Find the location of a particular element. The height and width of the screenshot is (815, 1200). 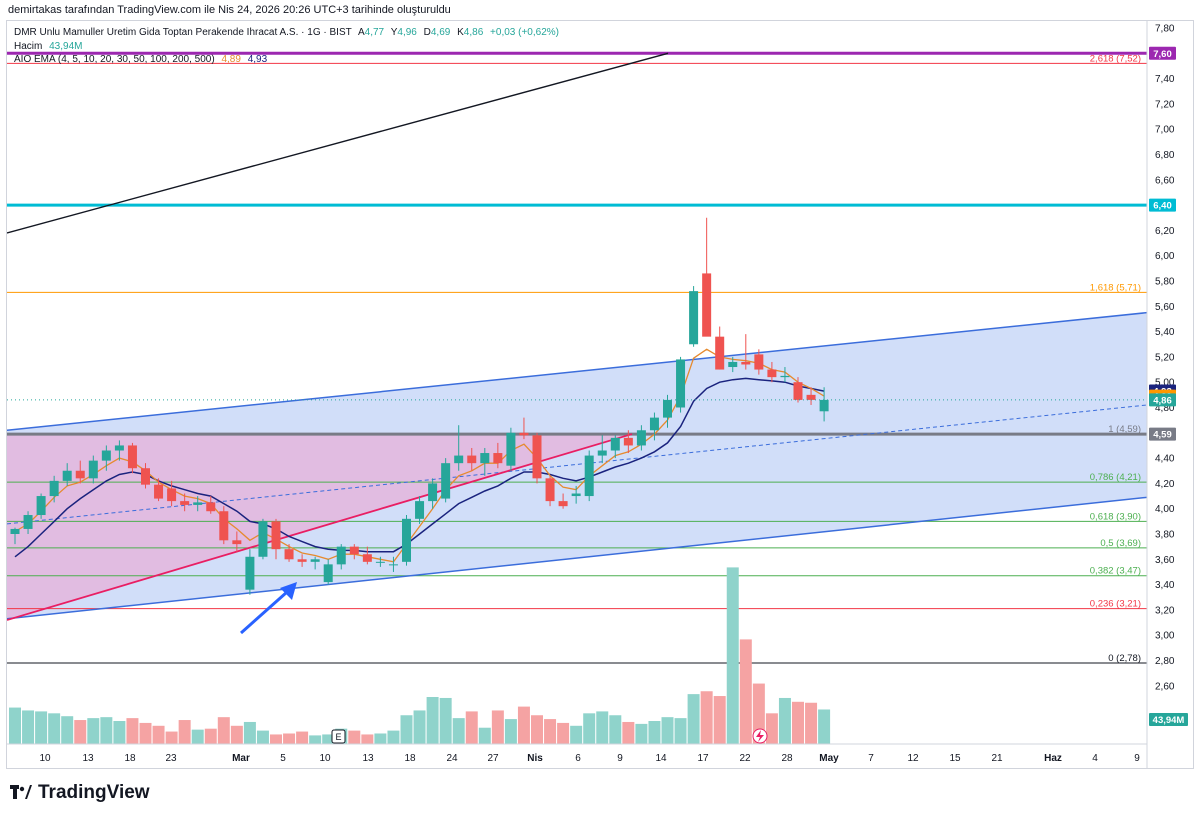

price-tick-label: 5,80 is located at coordinates (1165, 282).